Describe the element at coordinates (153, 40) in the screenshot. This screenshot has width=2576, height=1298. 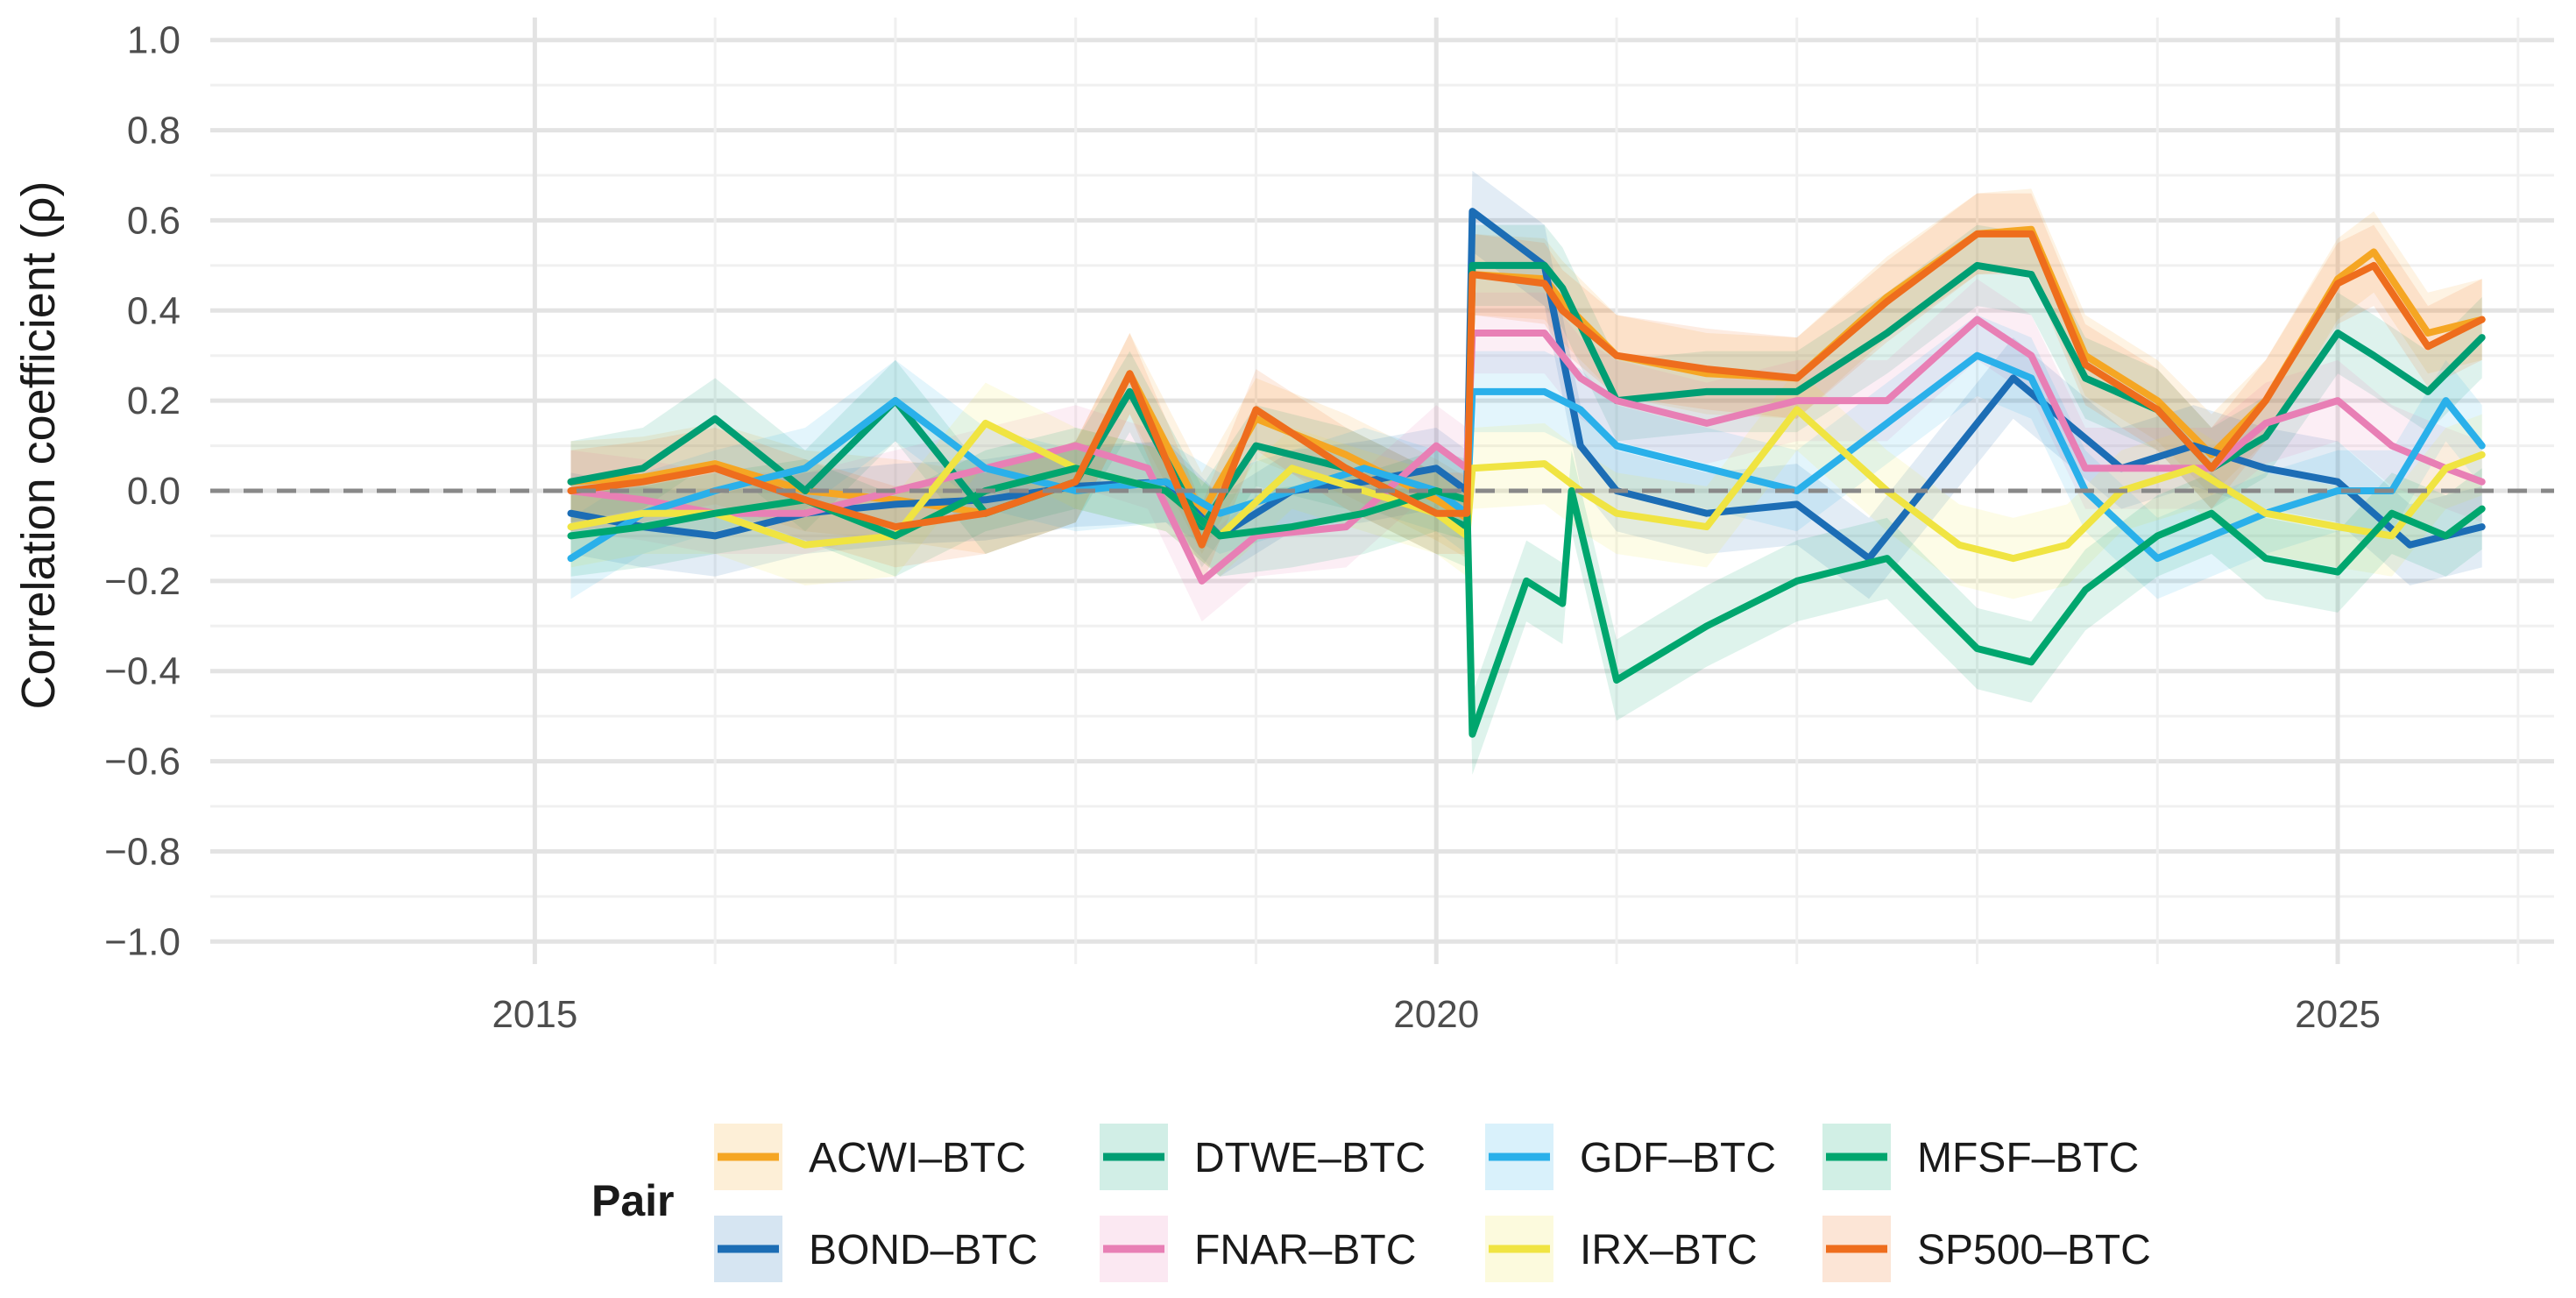
I see `y-tick-label: 1.0` at that location.